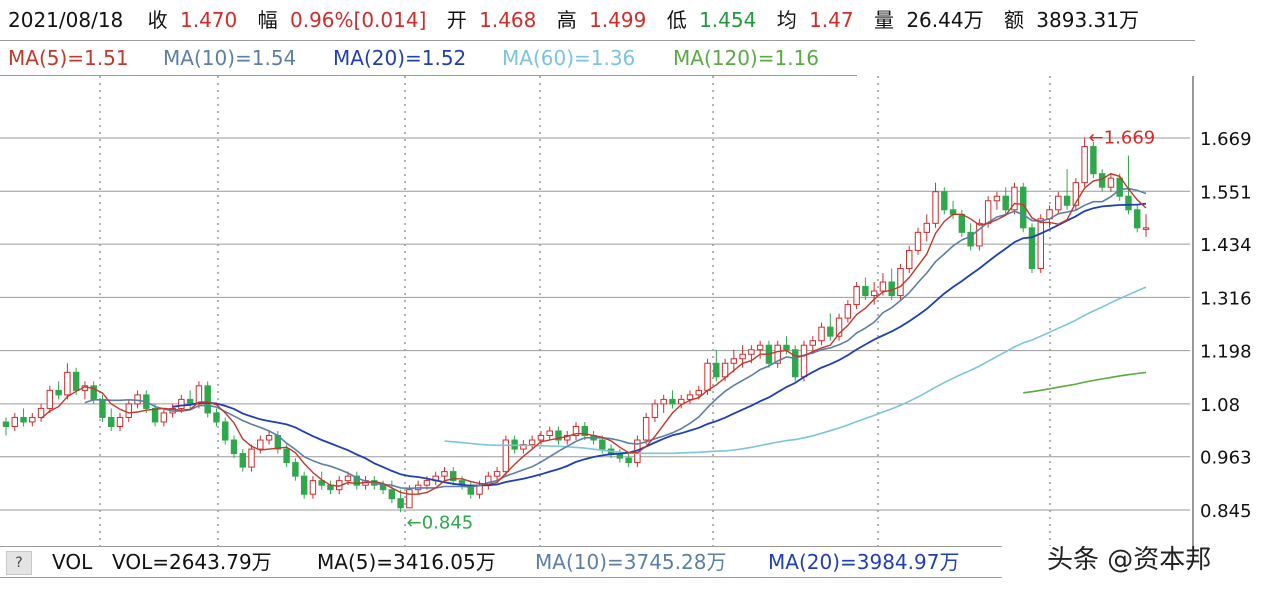 This screenshot has height=591, width=1268. Describe the element at coordinates (676, 20) in the screenshot. I see `low-label: 低` at that location.